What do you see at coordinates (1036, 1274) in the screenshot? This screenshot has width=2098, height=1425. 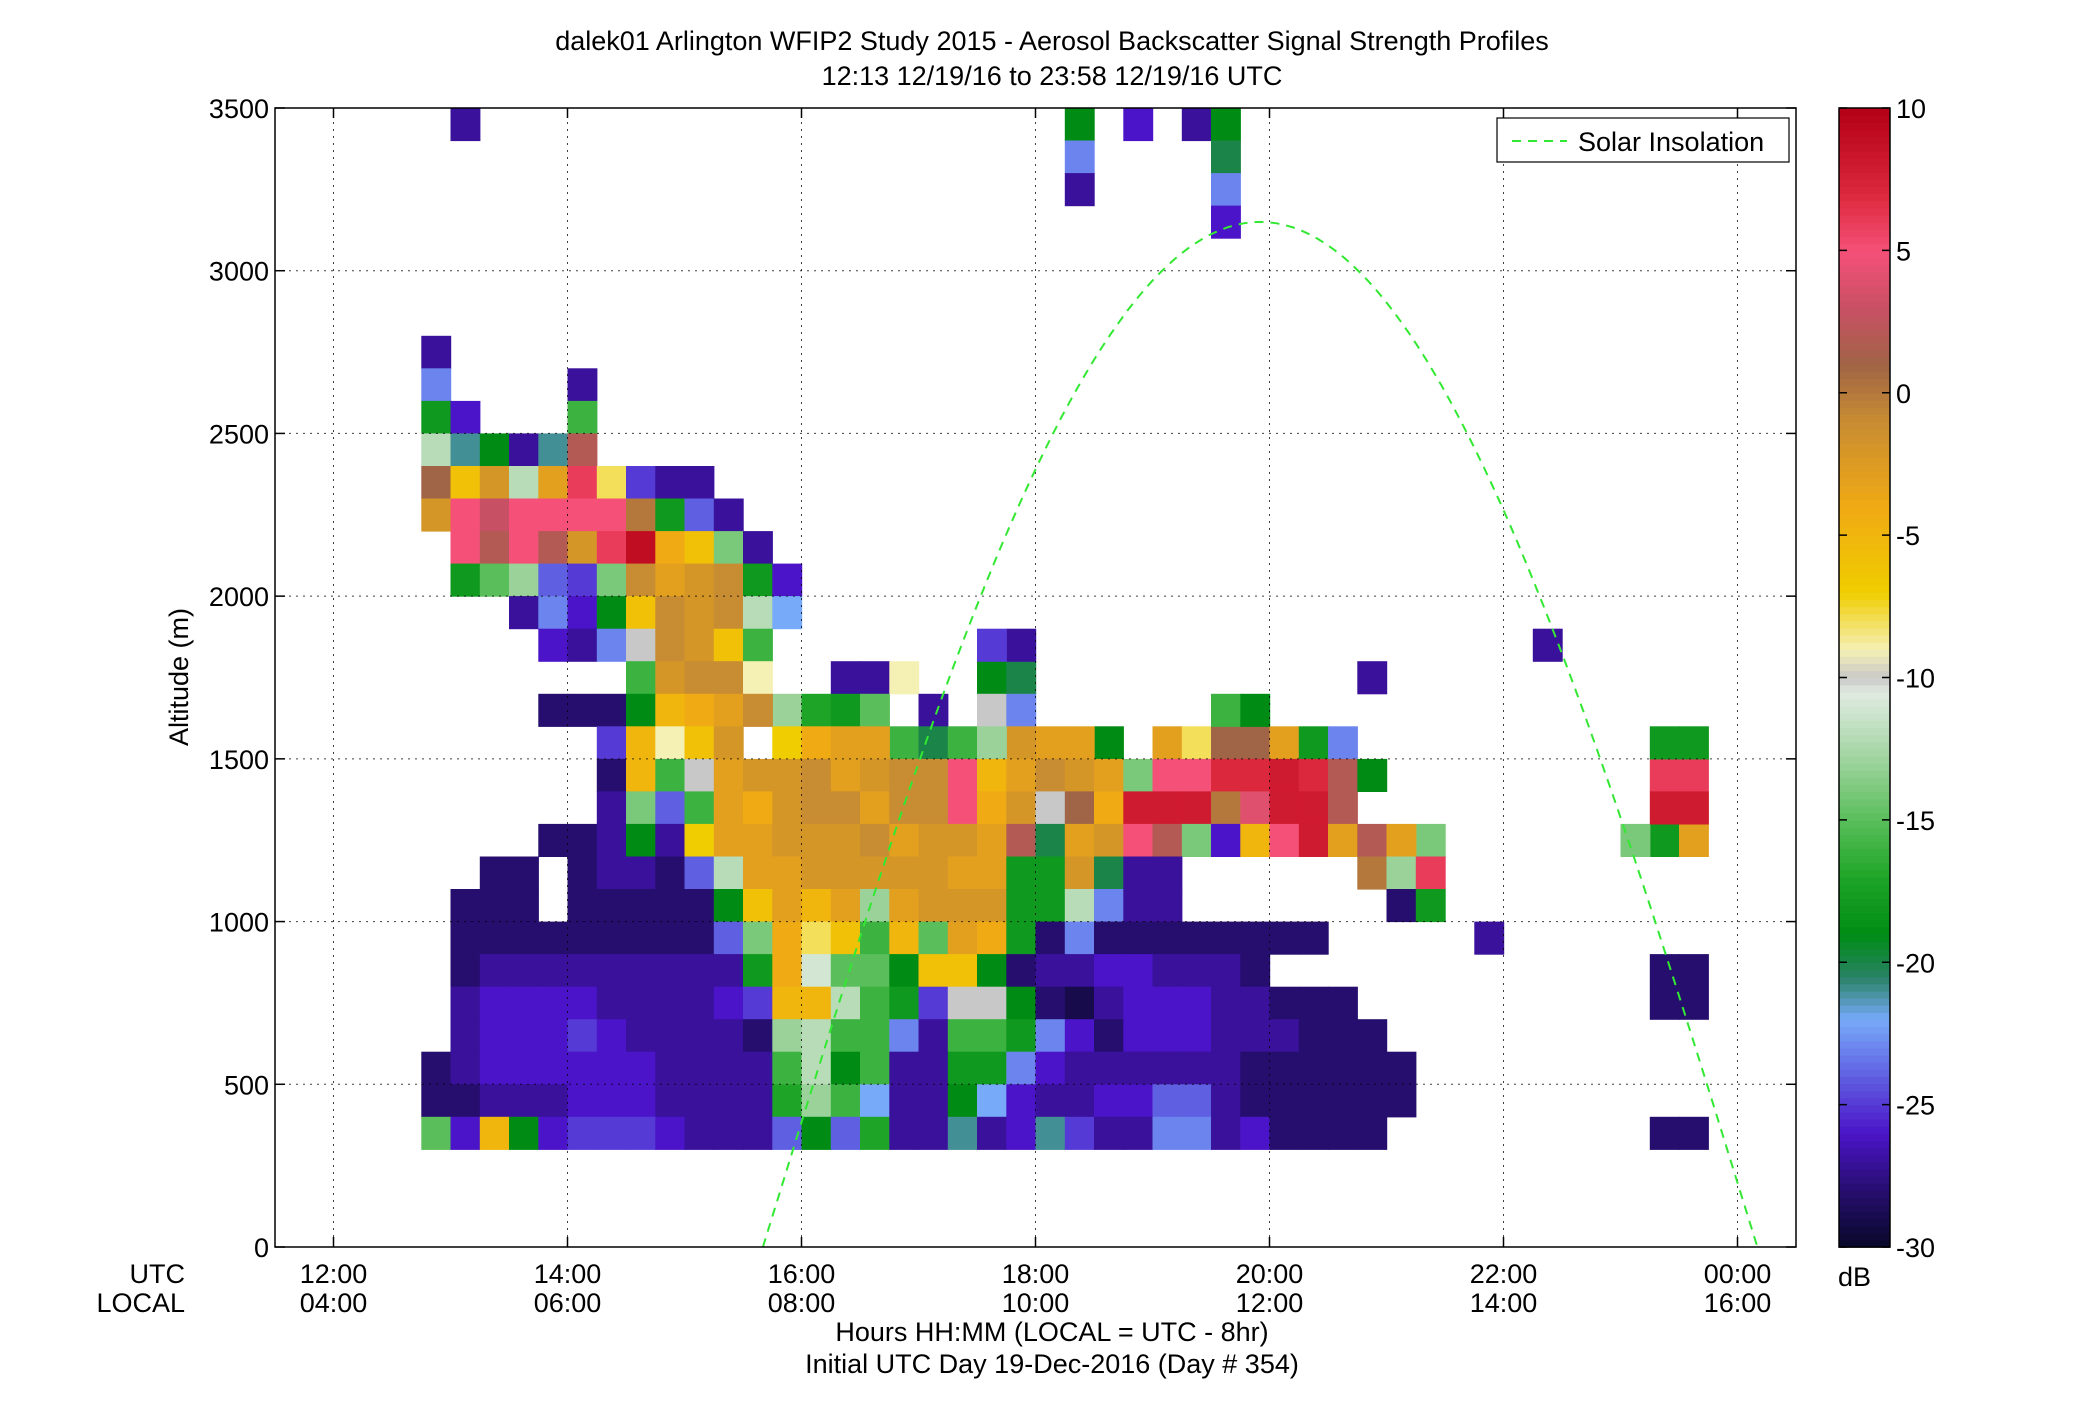 I see `x-tick-label-utc: 18:00` at bounding box center [1036, 1274].